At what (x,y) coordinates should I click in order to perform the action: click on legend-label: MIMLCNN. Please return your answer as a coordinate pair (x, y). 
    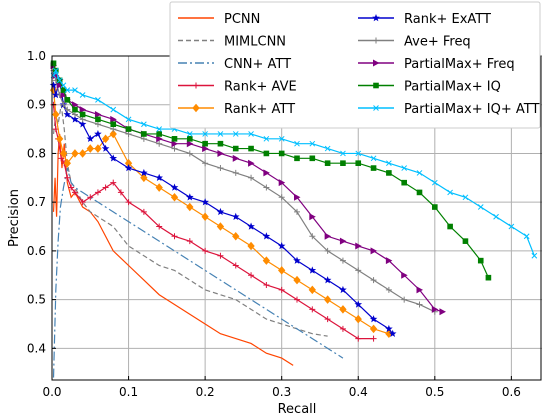
    Looking at the image, I should click on (255, 42).